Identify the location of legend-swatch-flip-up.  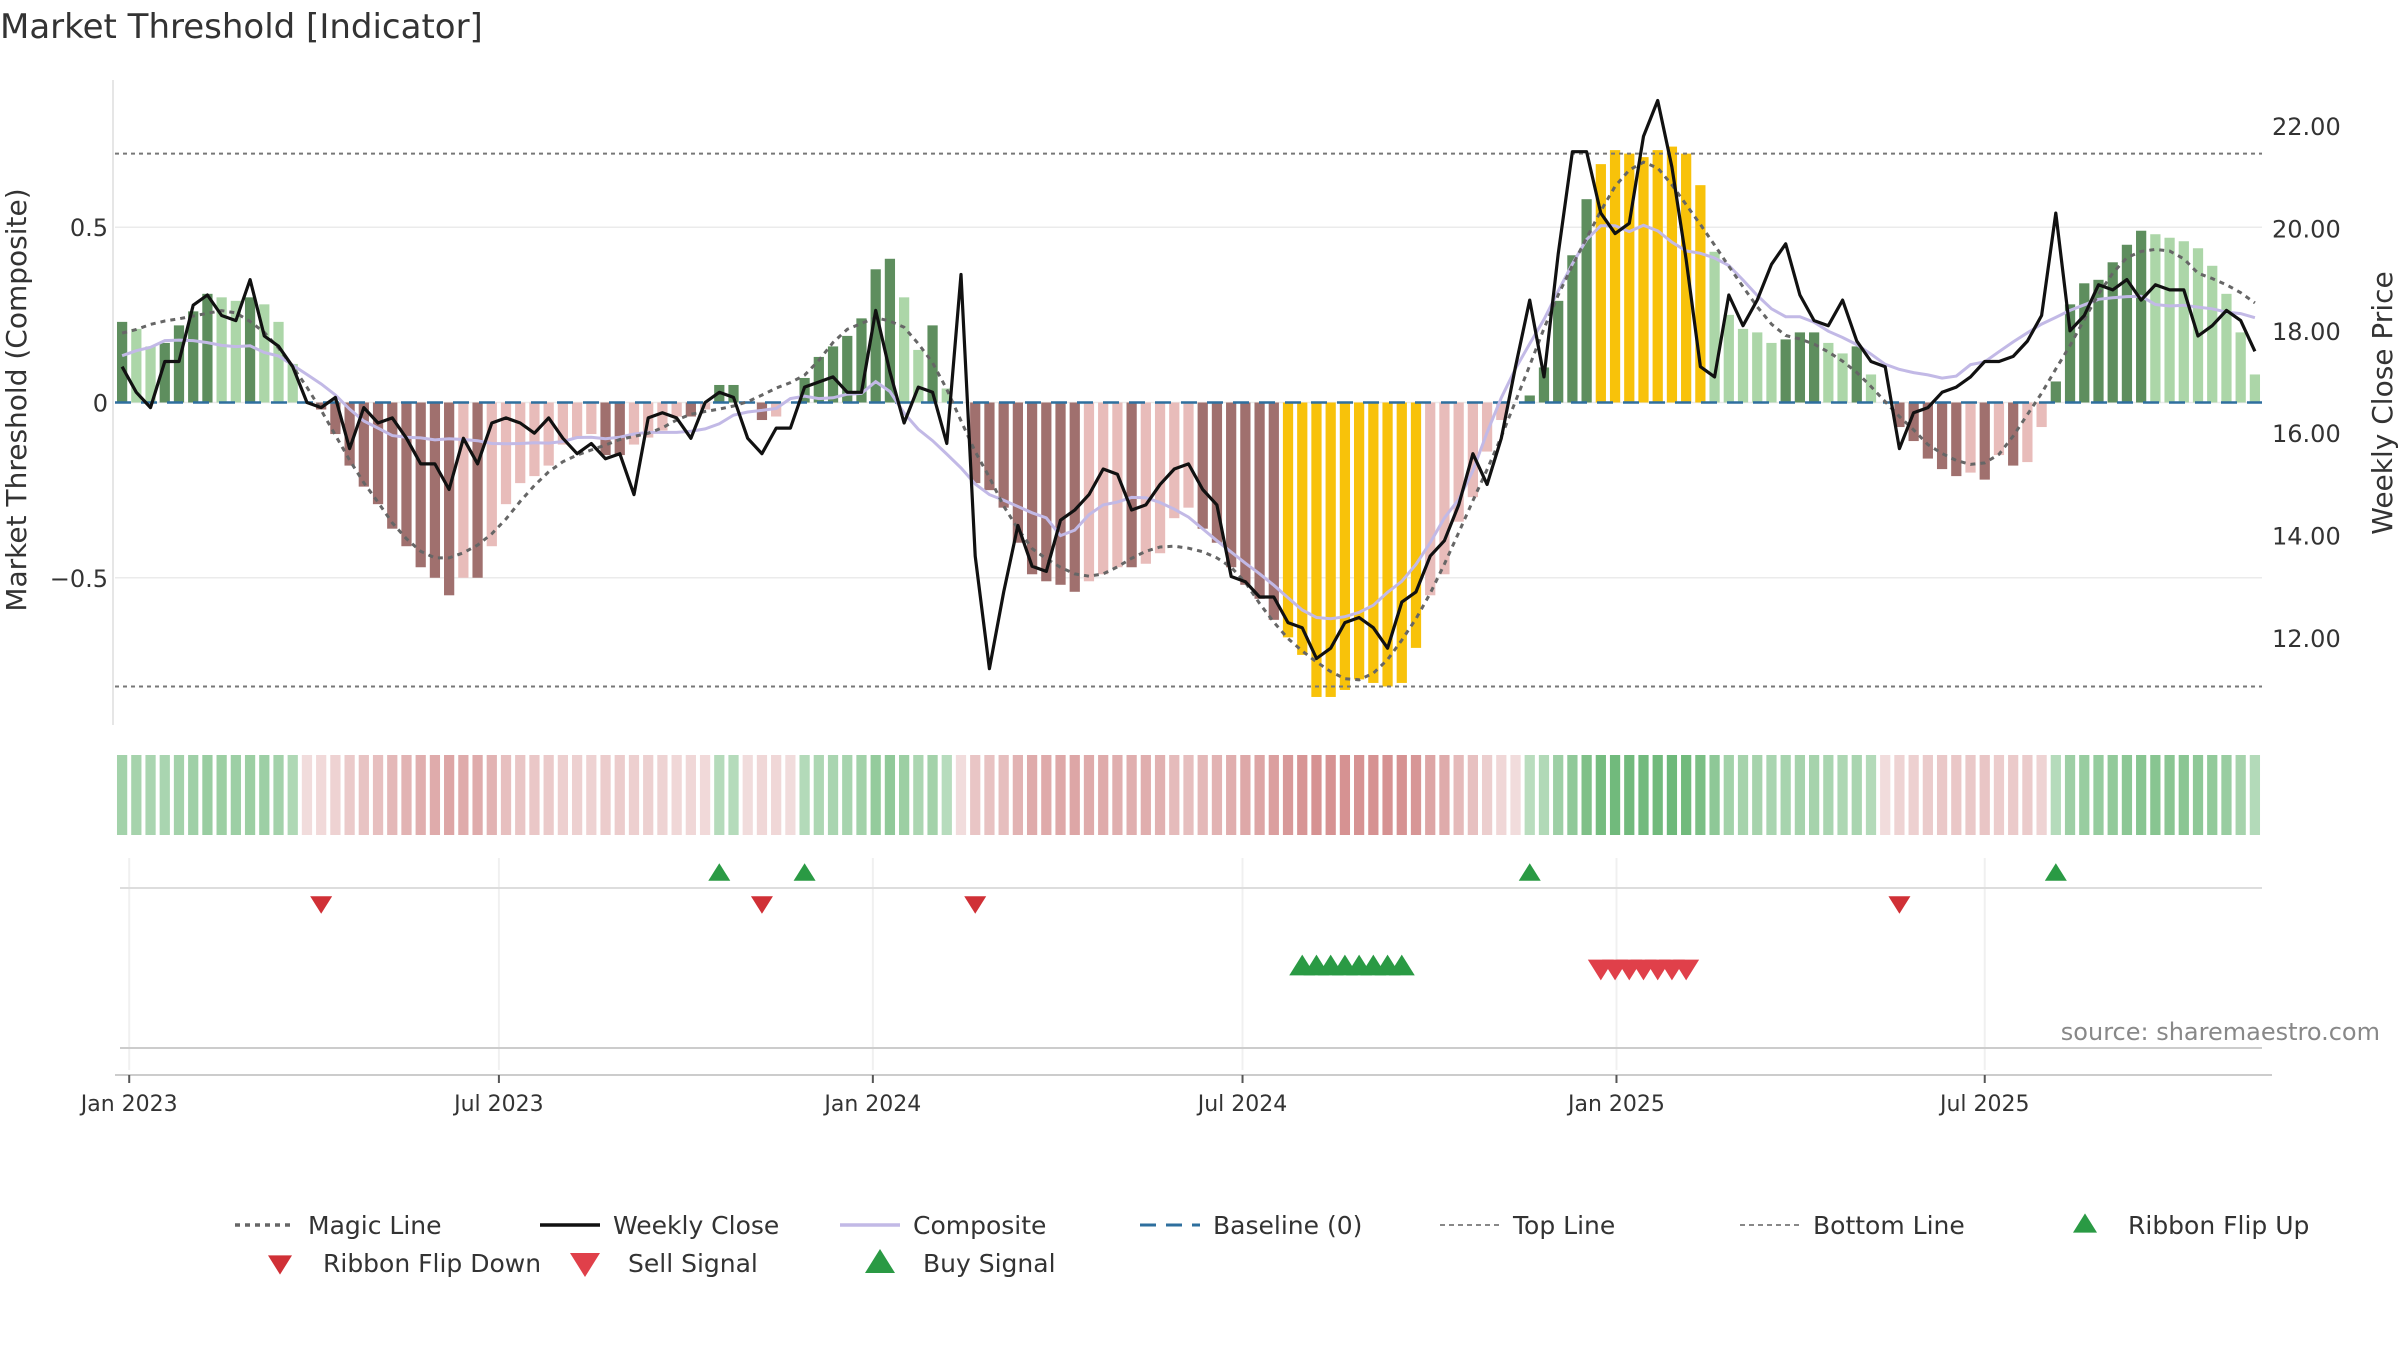
(2085, 1223).